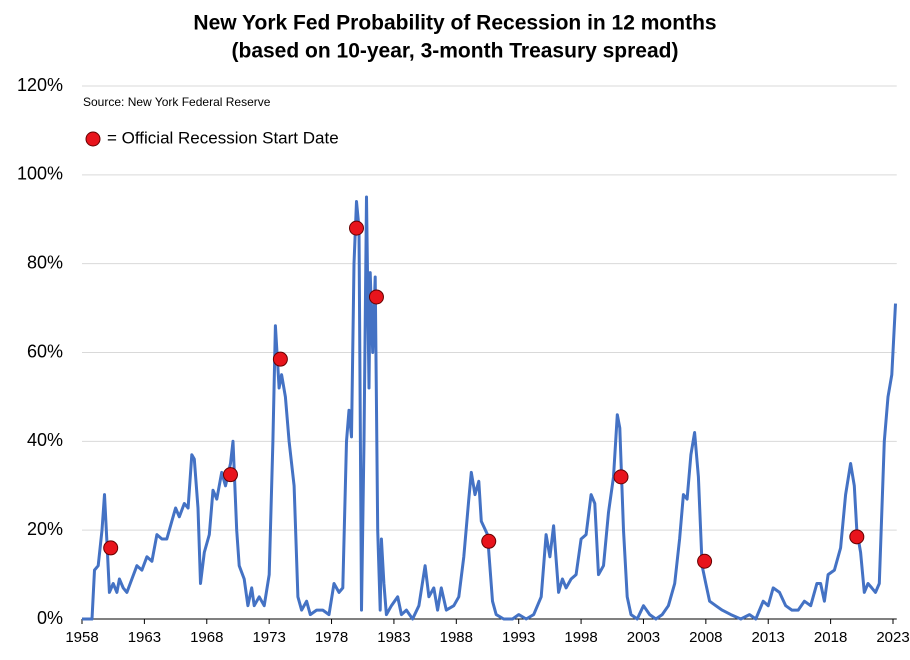 The width and height of the screenshot is (910, 660). I want to click on x-tick-label: 2018, so click(830, 637).